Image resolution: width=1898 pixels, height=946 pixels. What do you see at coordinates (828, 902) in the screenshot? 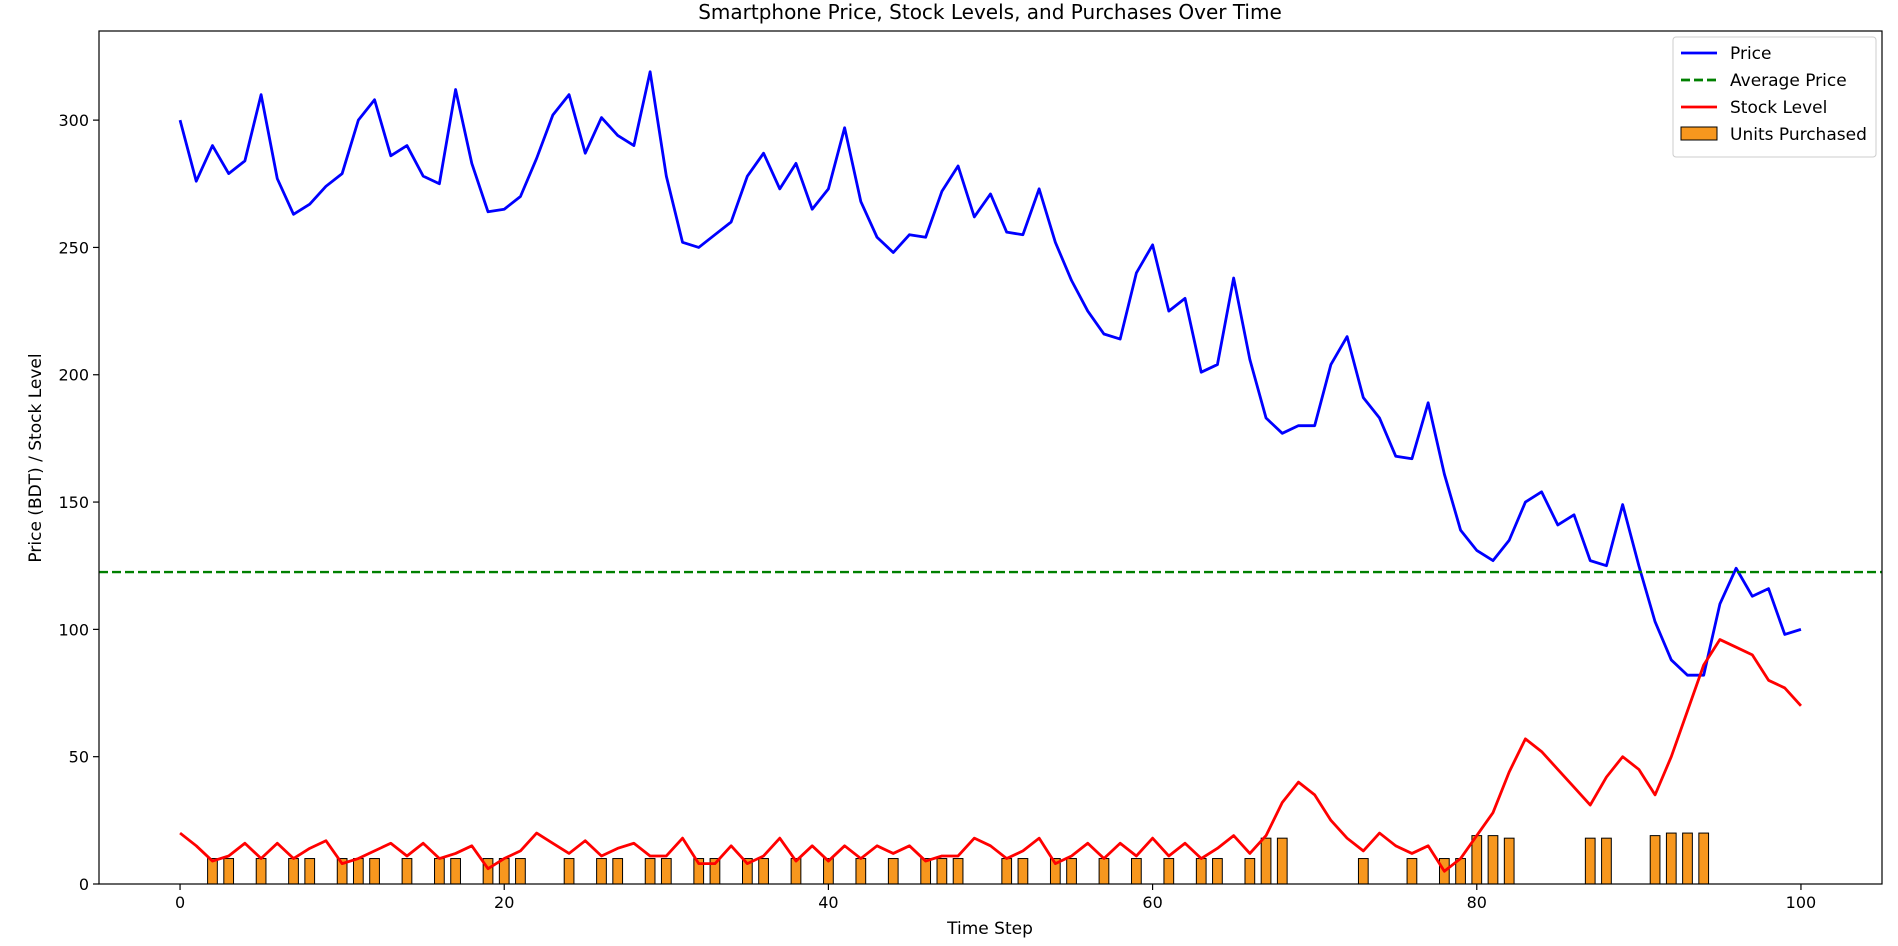
I see `x-tick-label: 40` at bounding box center [828, 902].